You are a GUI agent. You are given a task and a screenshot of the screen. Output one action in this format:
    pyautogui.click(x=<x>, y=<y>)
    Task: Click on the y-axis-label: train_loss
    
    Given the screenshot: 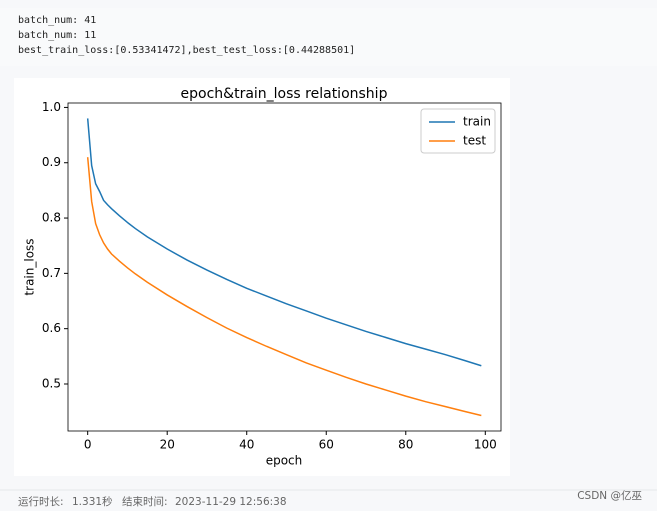 What is the action you would take?
    pyautogui.click(x=30, y=266)
    